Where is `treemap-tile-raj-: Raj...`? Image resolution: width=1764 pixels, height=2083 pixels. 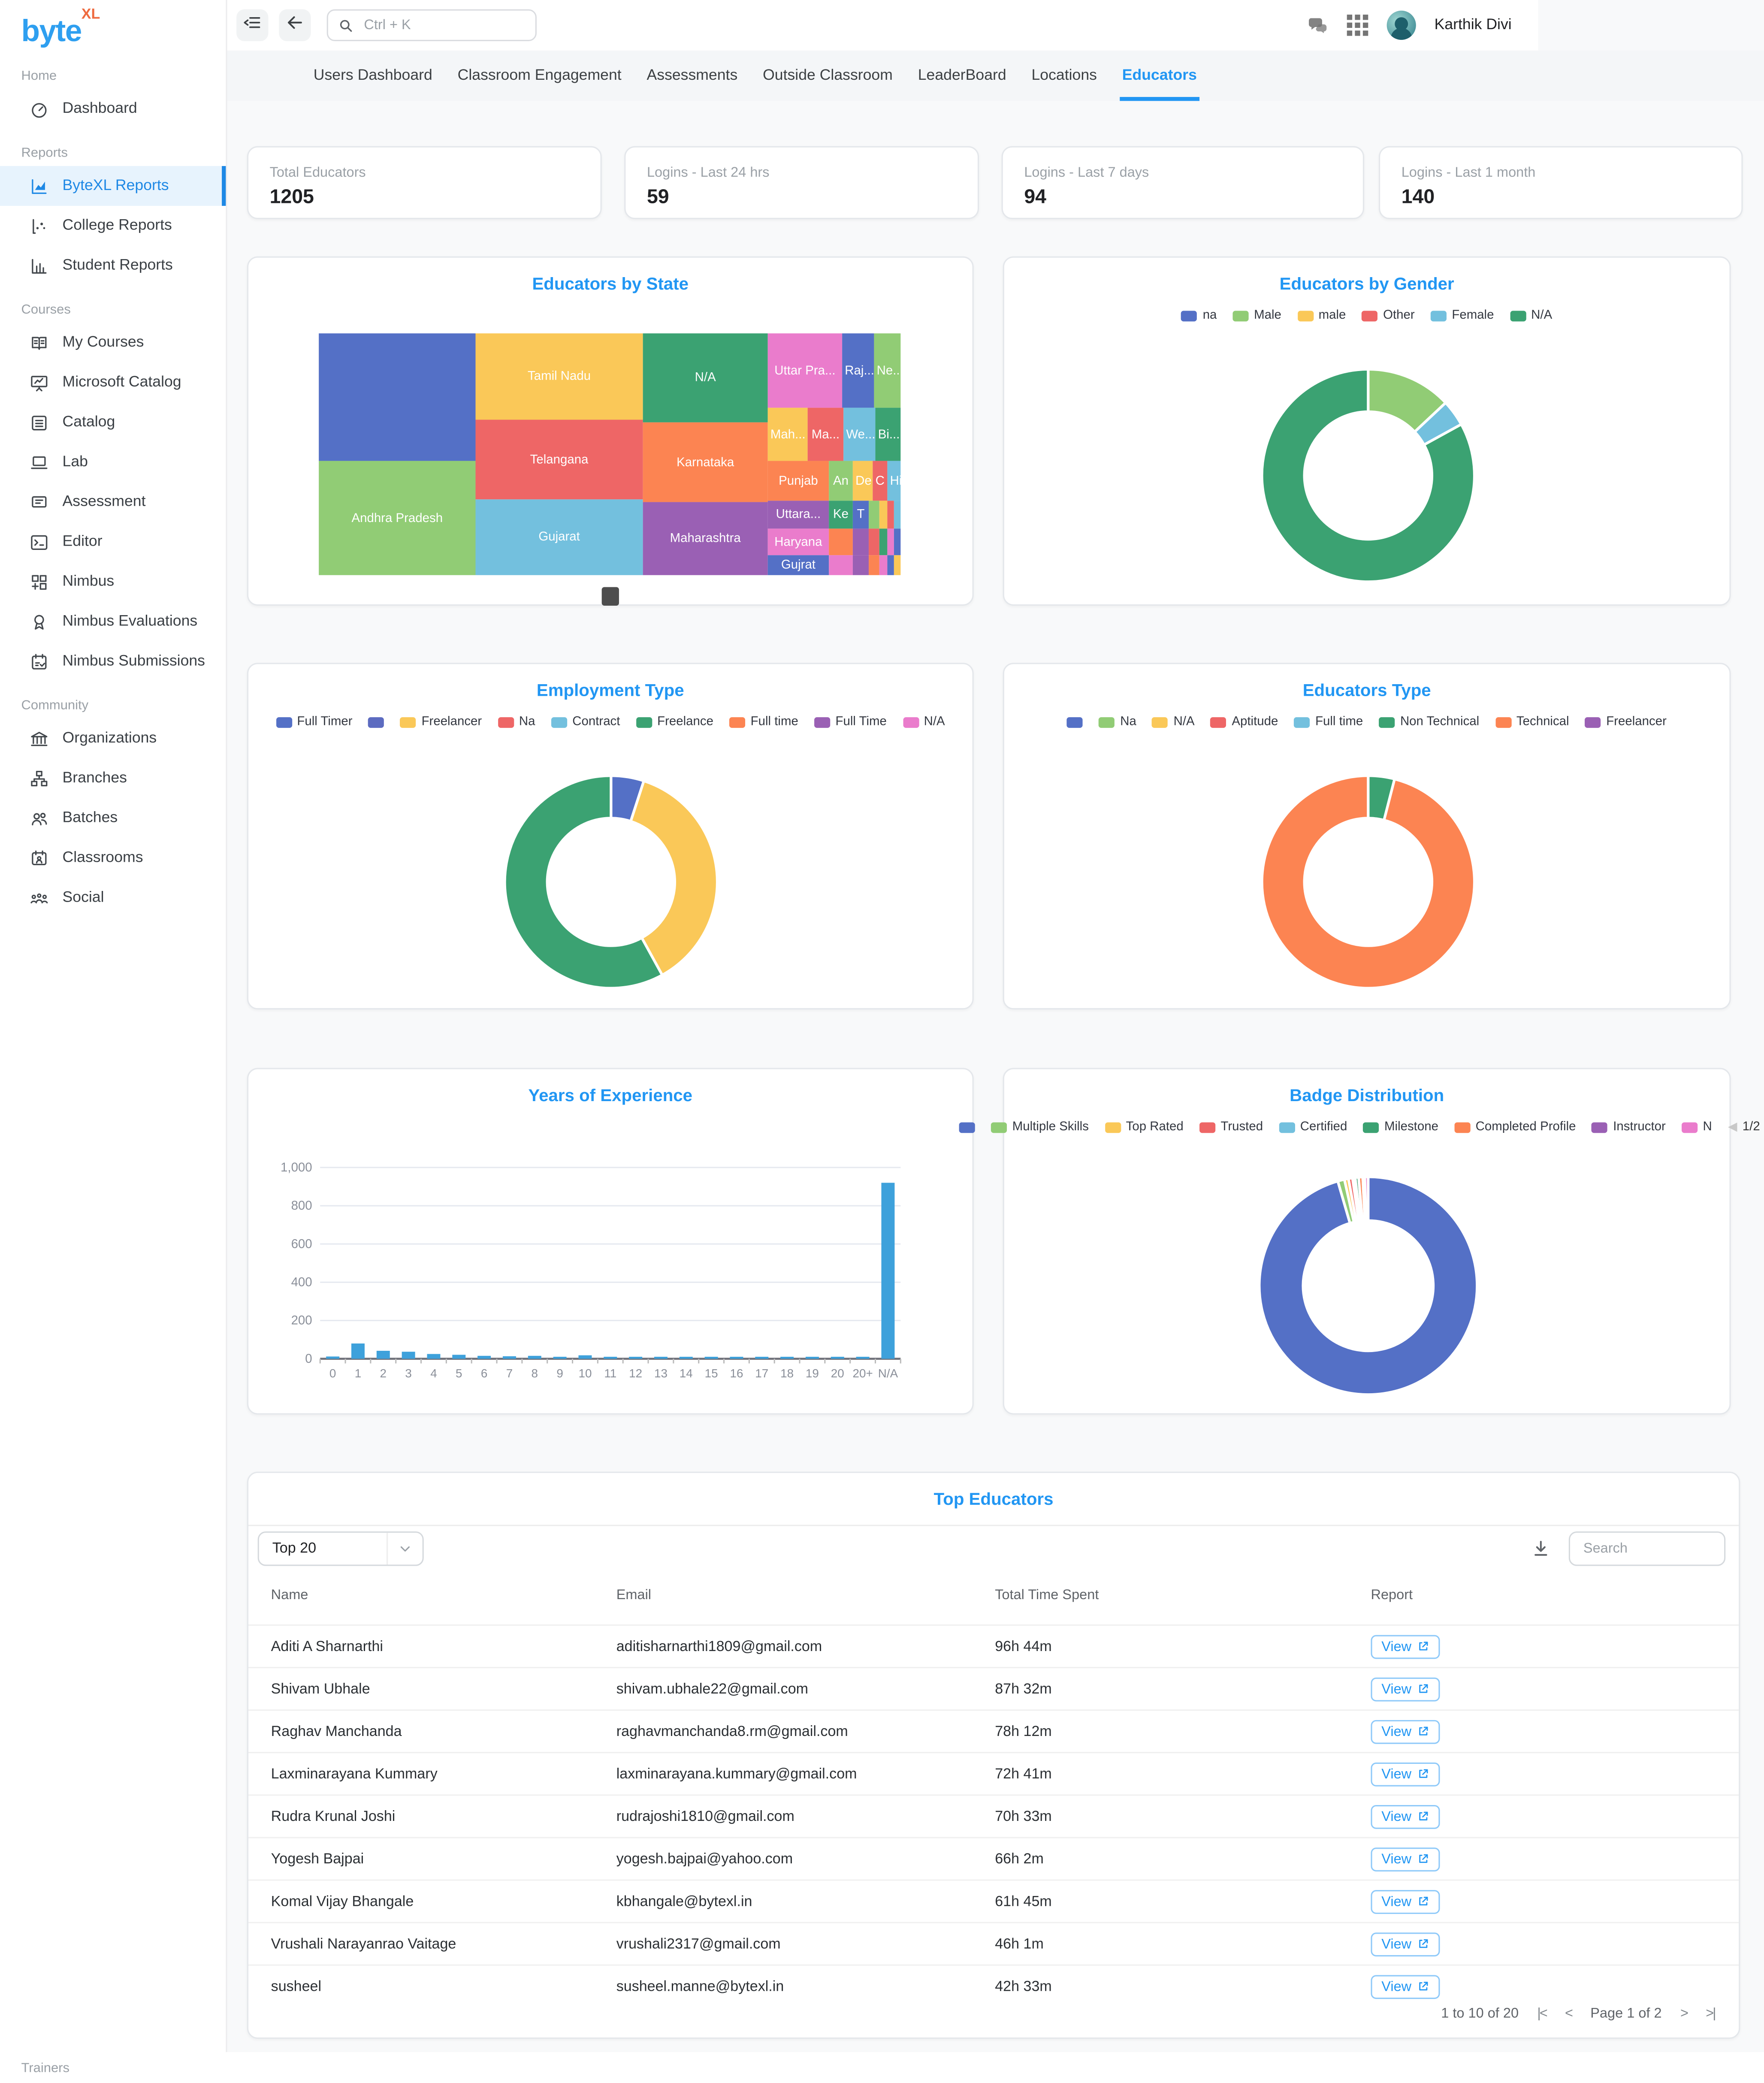 treemap-tile-raj-: Raj... is located at coordinates (858, 370).